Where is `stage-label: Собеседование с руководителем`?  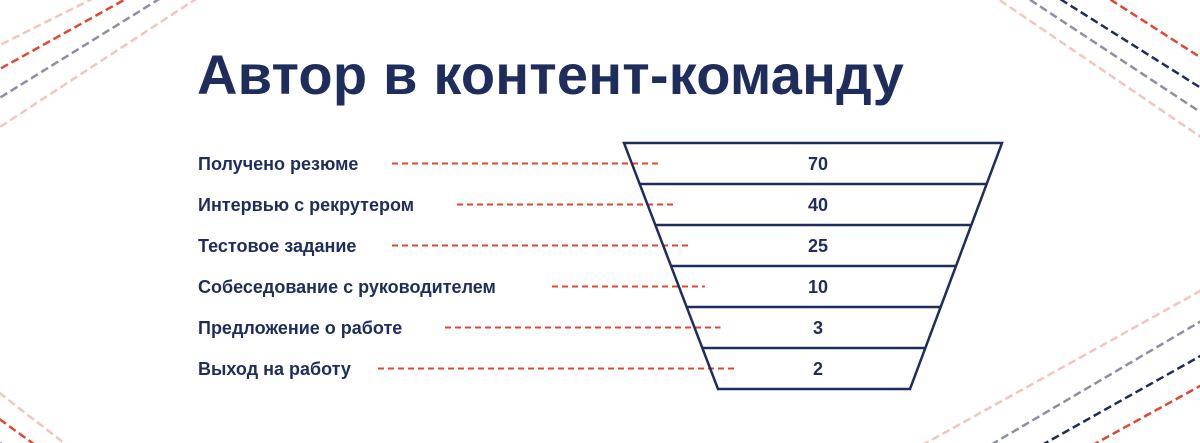
stage-label: Собеседование с руководителем is located at coordinates (347, 286).